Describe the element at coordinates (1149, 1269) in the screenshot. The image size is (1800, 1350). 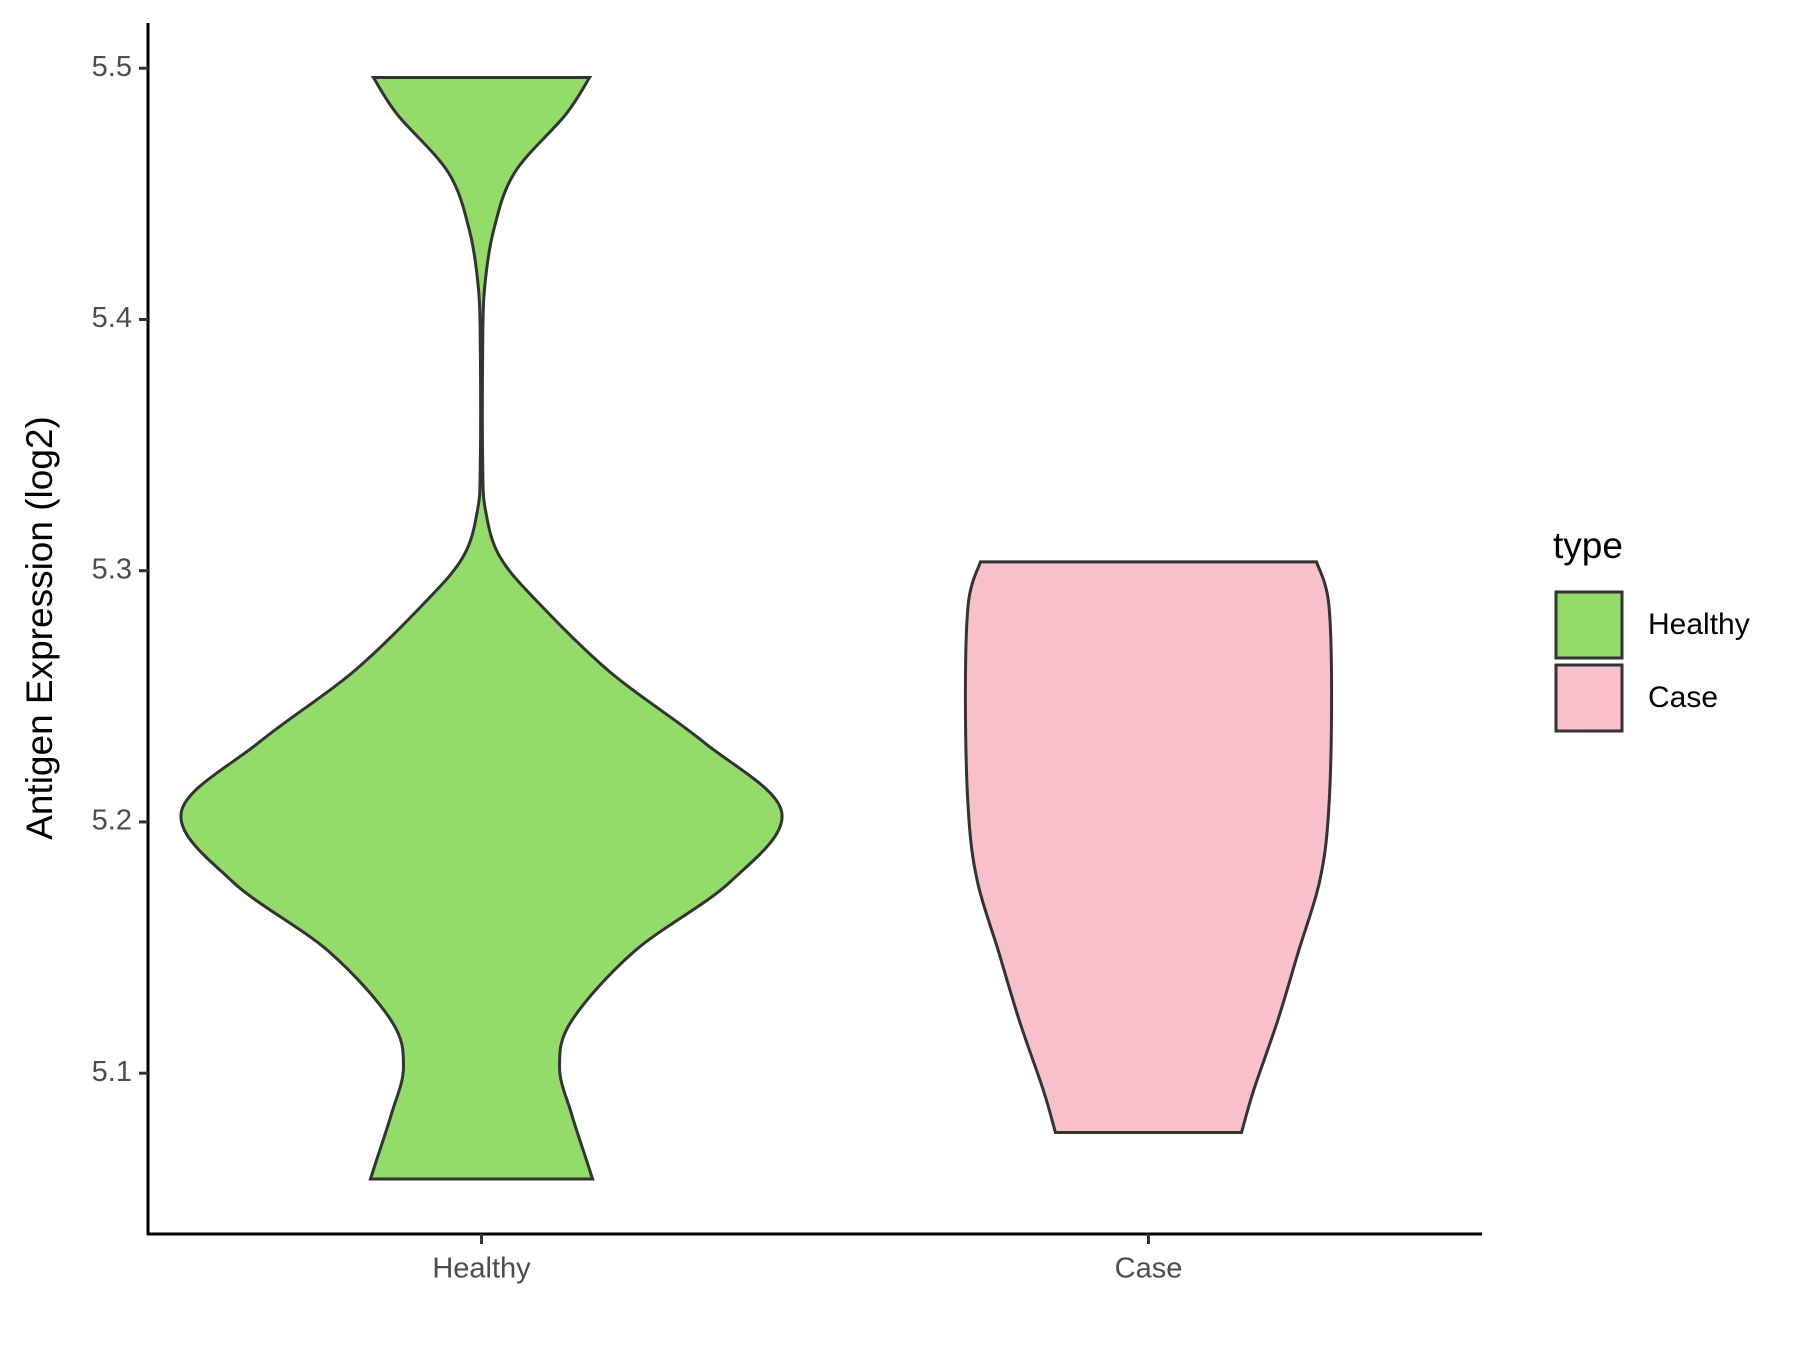
I see `x-tick-label: Case` at that location.